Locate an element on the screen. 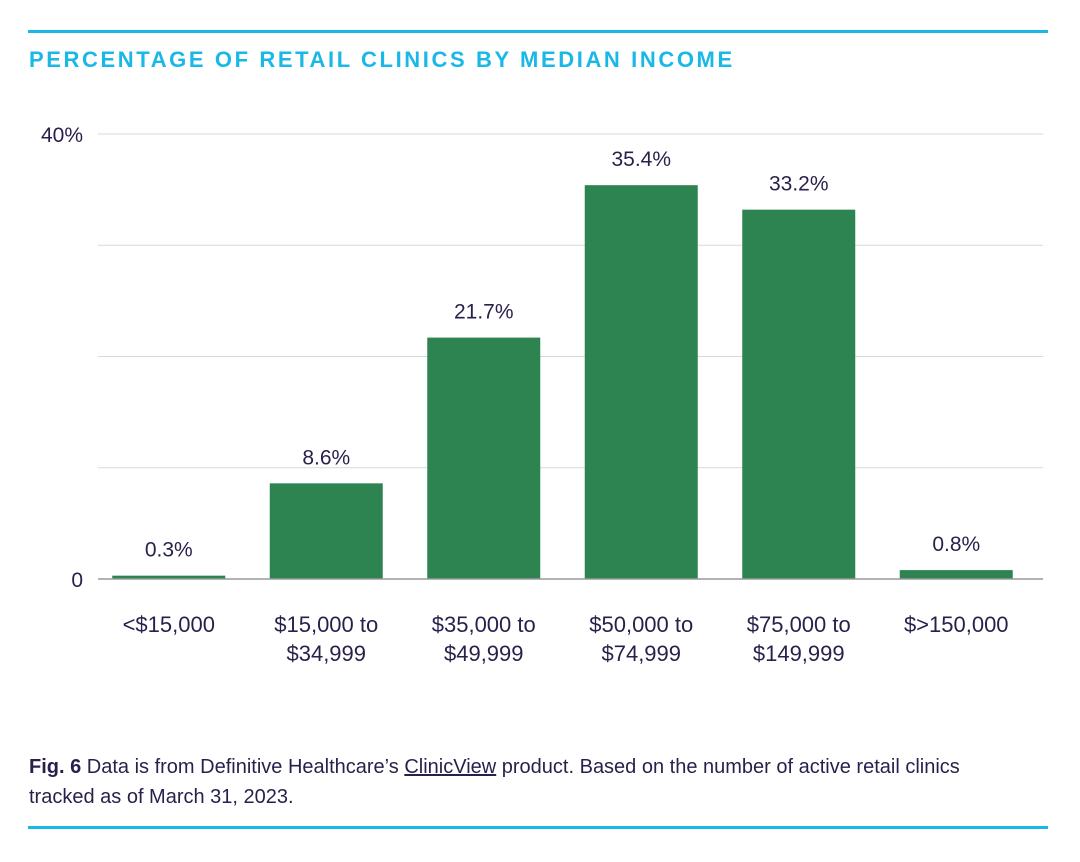 This screenshot has height=862, width=1080. data-label: 35.4% is located at coordinates (641, 159).